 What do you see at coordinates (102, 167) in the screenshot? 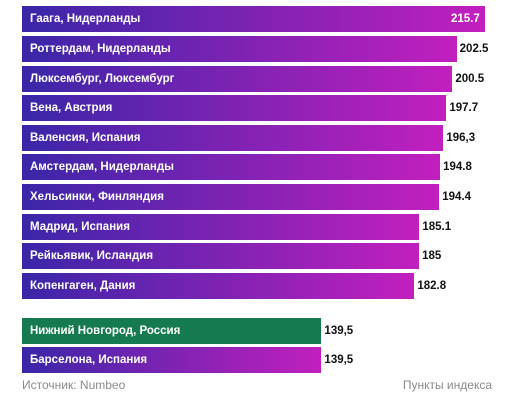
I see `bar-label: Амстердам, Нидерланды` at bounding box center [102, 167].